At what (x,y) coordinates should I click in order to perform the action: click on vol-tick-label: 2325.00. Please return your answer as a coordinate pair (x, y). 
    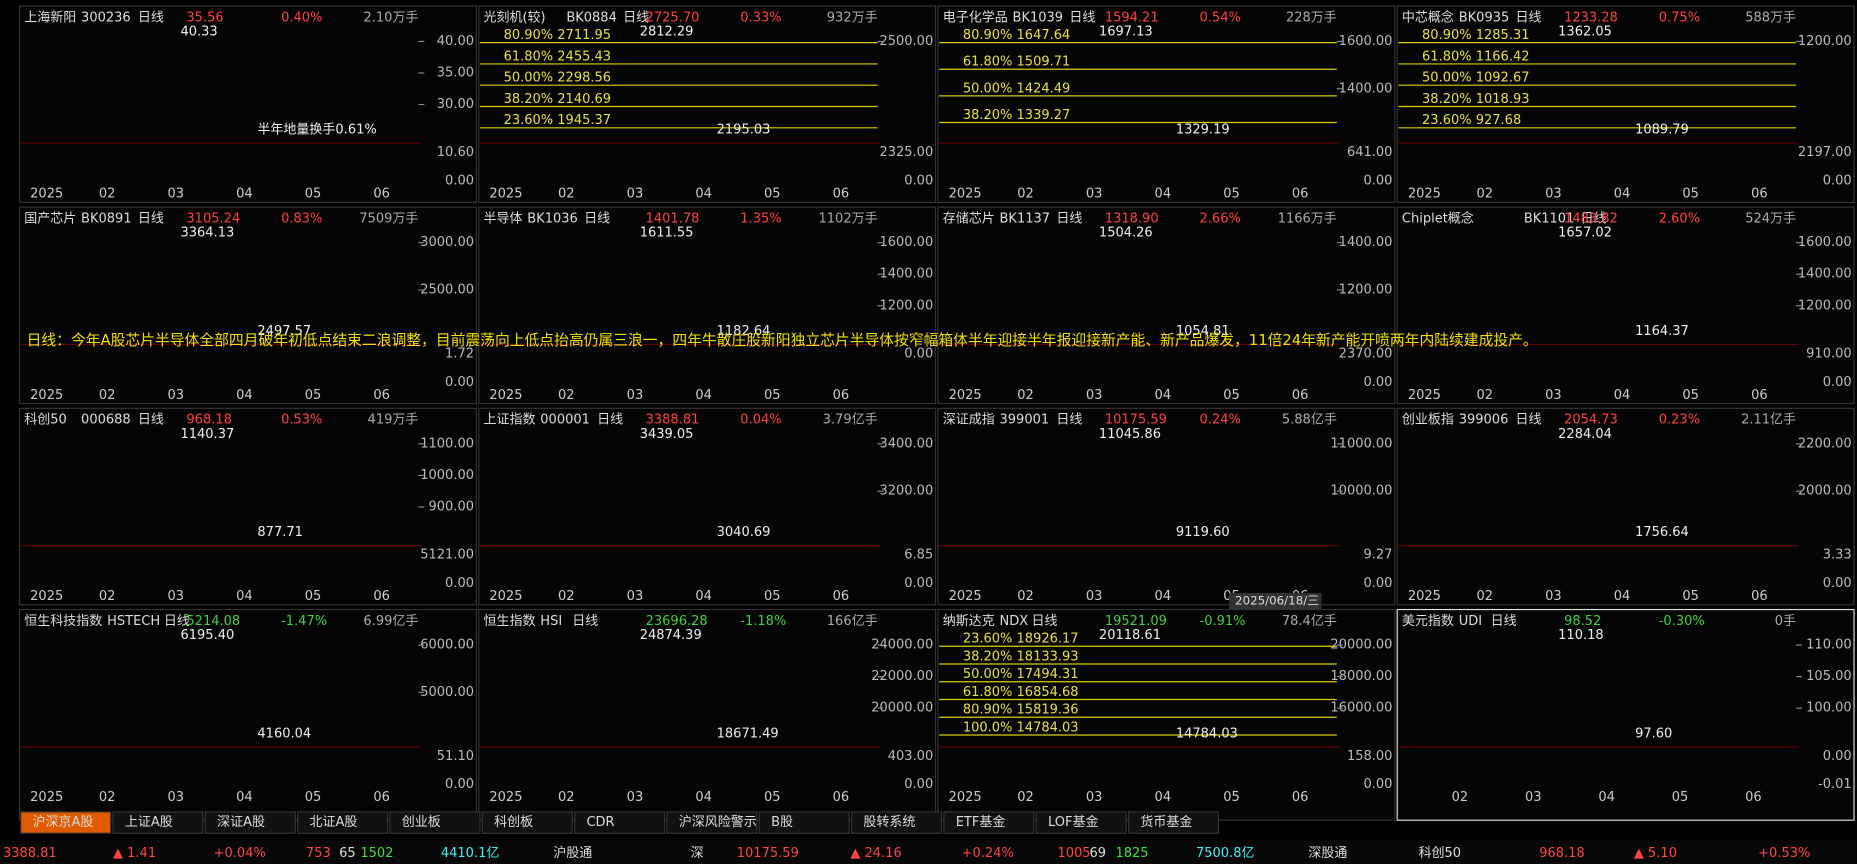
    Looking at the image, I should click on (906, 152).